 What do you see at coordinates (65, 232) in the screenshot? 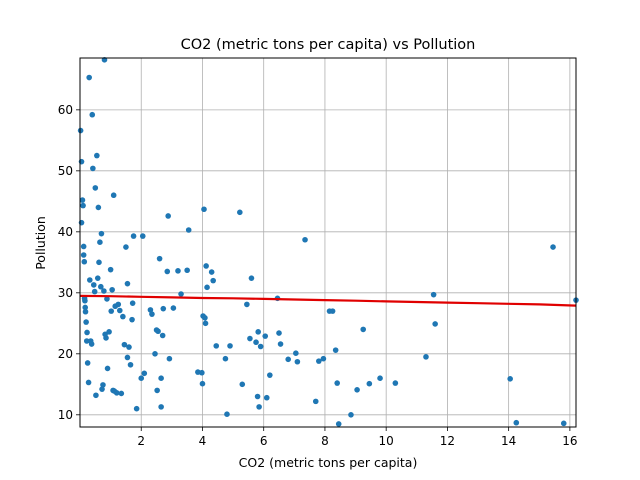
I see `y-tick-label: 40` at bounding box center [65, 232].